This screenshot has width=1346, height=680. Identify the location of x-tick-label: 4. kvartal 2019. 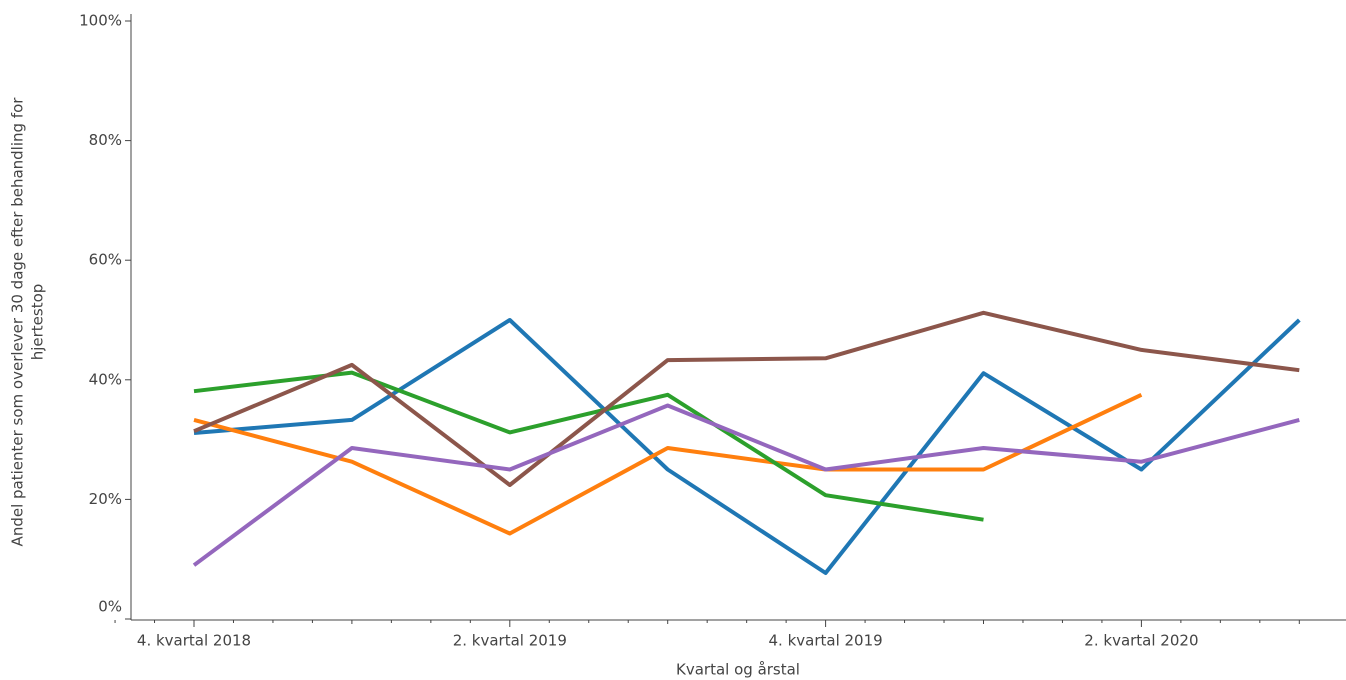
(826, 641).